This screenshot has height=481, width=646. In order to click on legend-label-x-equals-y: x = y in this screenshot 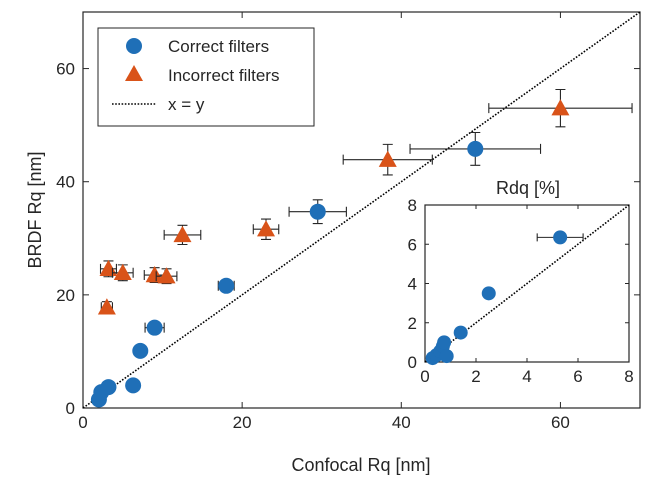, I will do `click(186, 104)`.